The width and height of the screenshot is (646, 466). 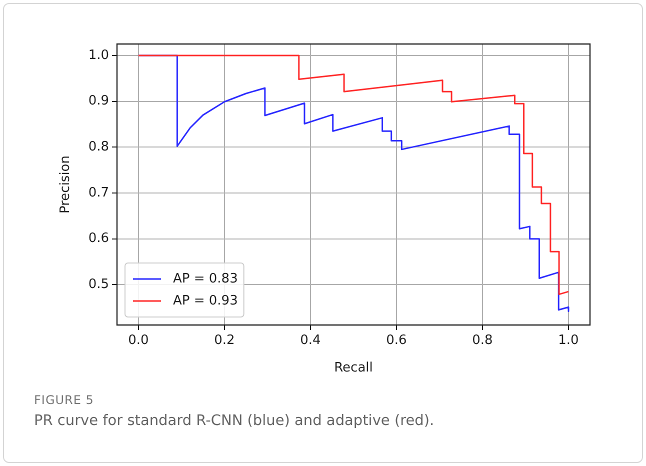 I want to click on y-tick-label: 0.6, so click(x=98, y=238).